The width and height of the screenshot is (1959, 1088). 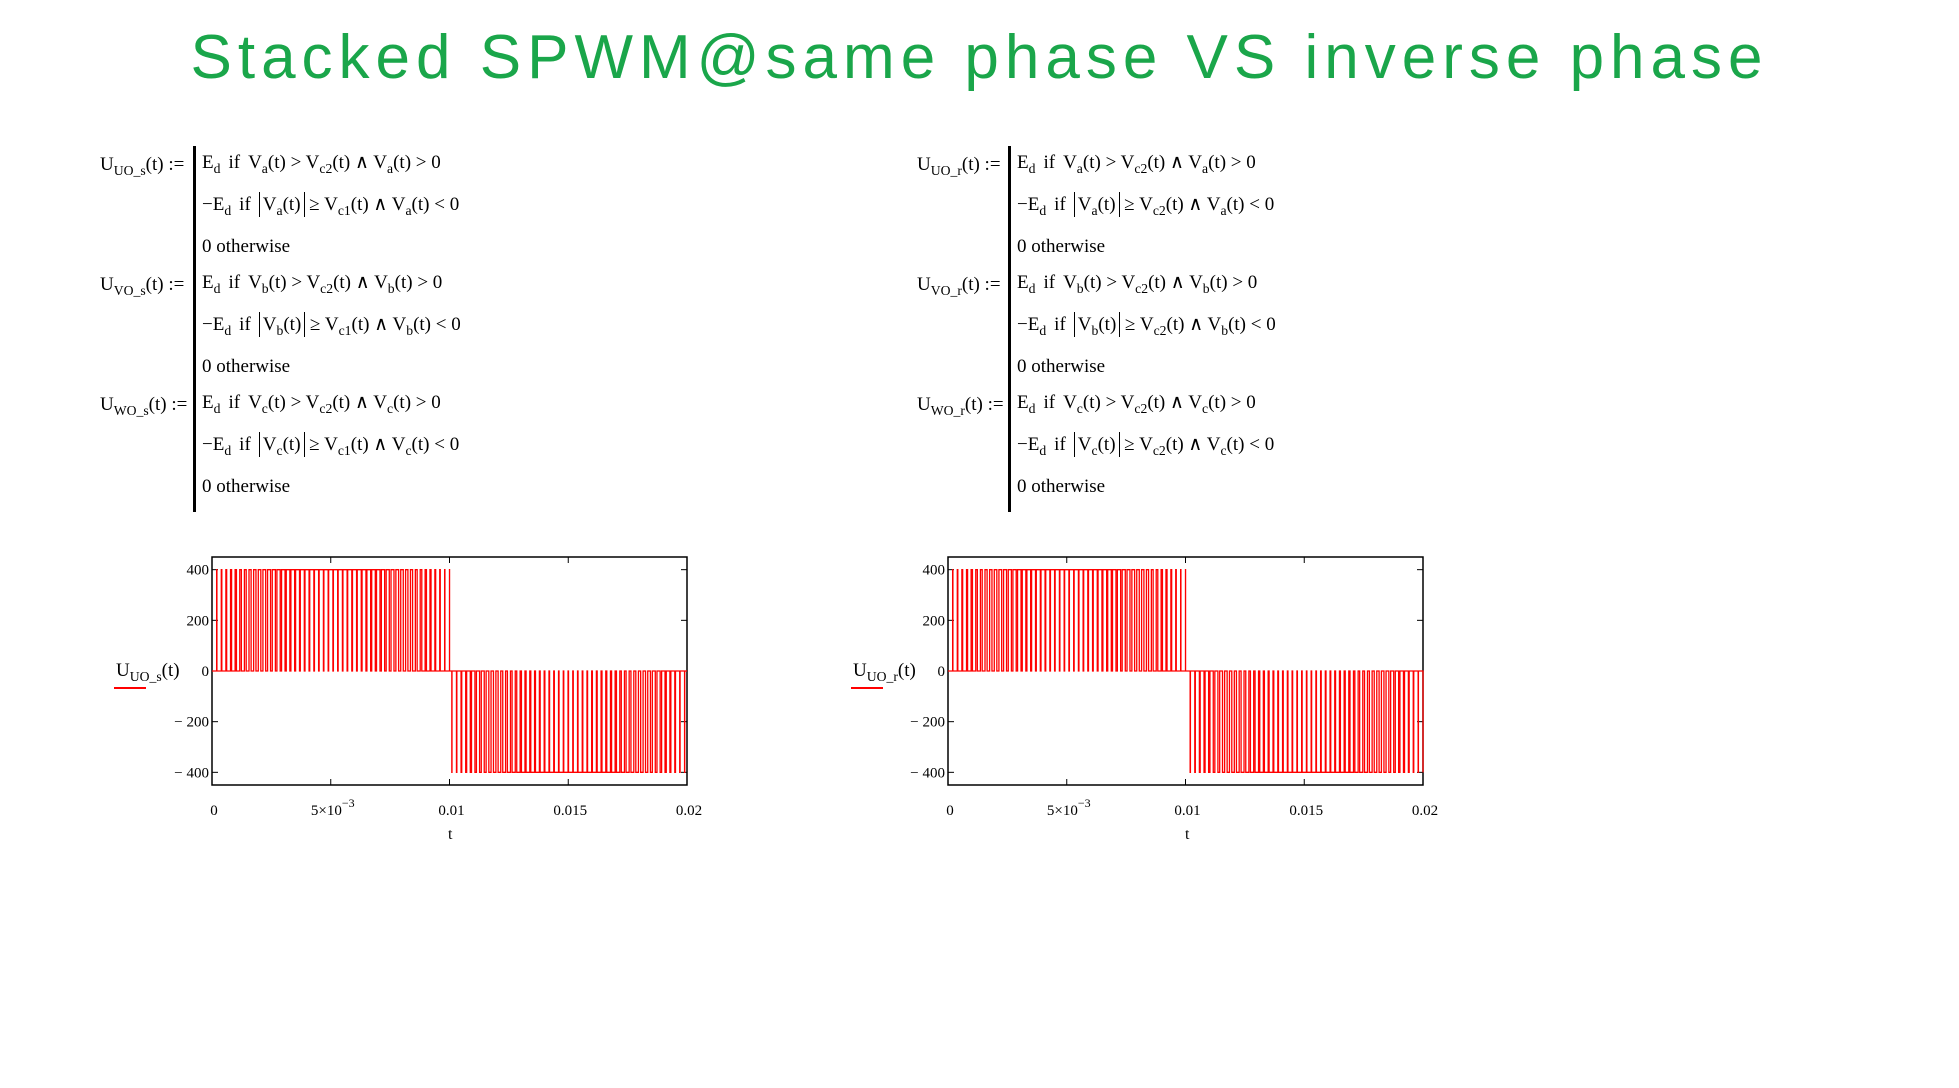 I want to click on equation-lhs: UVO_r(t) :=, so click(x=959, y=286).